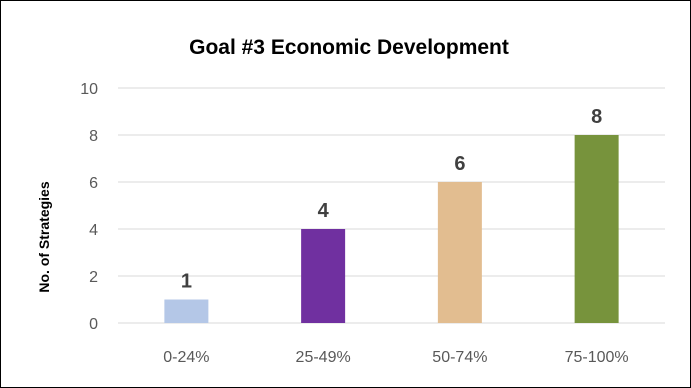 The height and width of the screenshot is (388, 691). What do you see at coordinates (89, 207) in the screenshot?
I see `y-axis-ticks: 0 2 4 6 8 10` at bounding box center [89, 207].